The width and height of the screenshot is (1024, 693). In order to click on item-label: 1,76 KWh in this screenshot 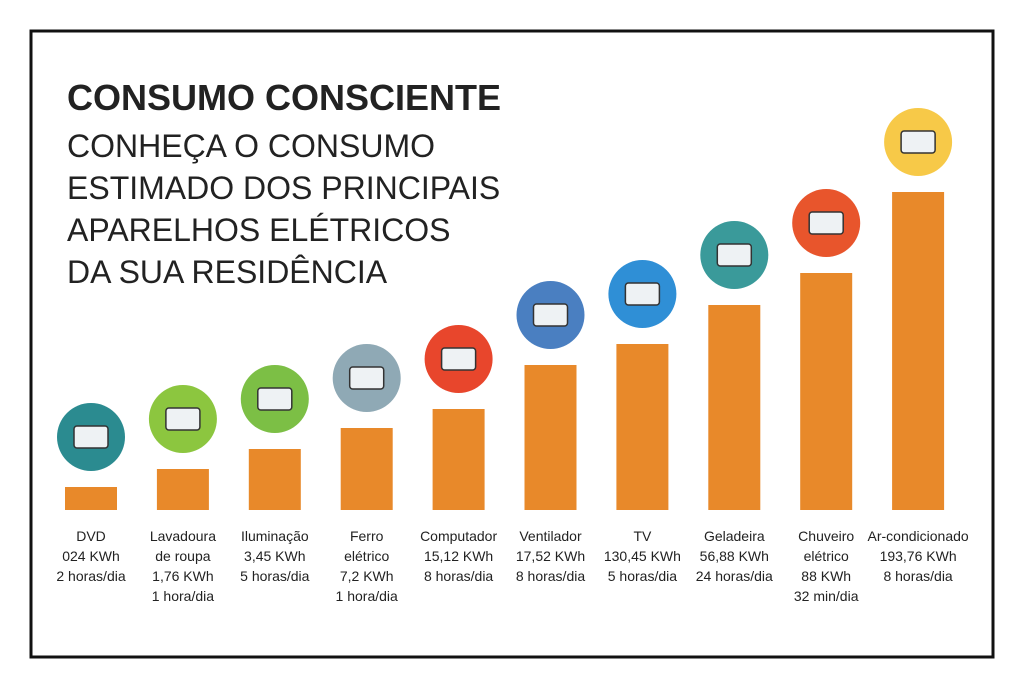, I will do `click(182, 576)`.